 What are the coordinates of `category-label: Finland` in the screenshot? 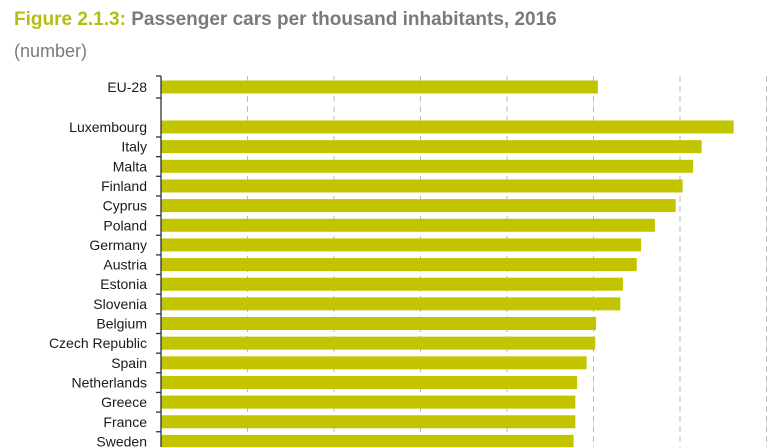 It's located at (124, 186).